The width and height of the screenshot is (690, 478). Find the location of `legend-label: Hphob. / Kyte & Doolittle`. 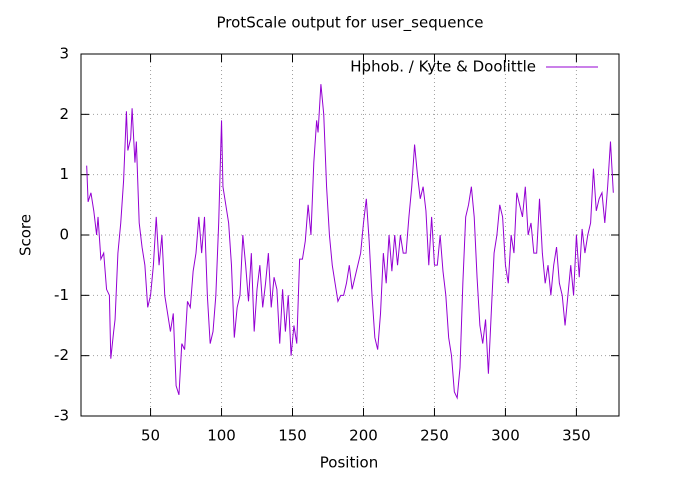

legend-label: Hphob. / Kyte & Doolittle is located at coordinates (443, 67).